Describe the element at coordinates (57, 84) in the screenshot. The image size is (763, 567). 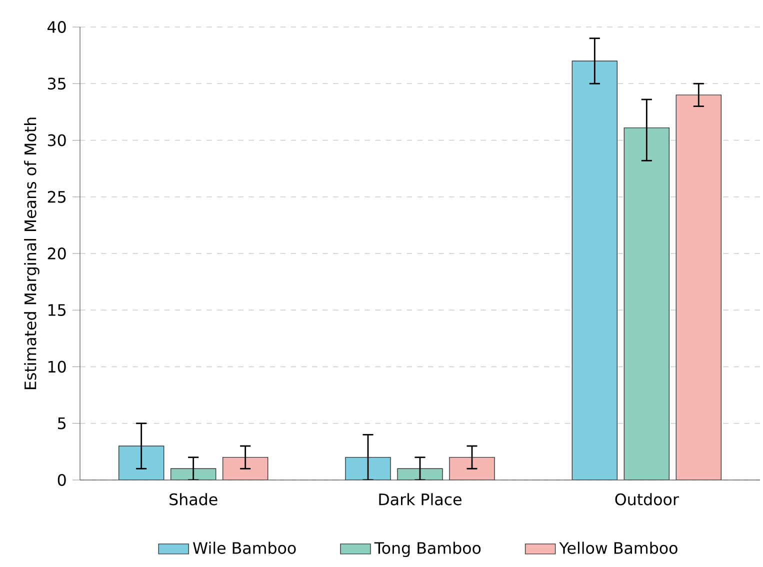
I see `y-tick-label: 35` at that location.